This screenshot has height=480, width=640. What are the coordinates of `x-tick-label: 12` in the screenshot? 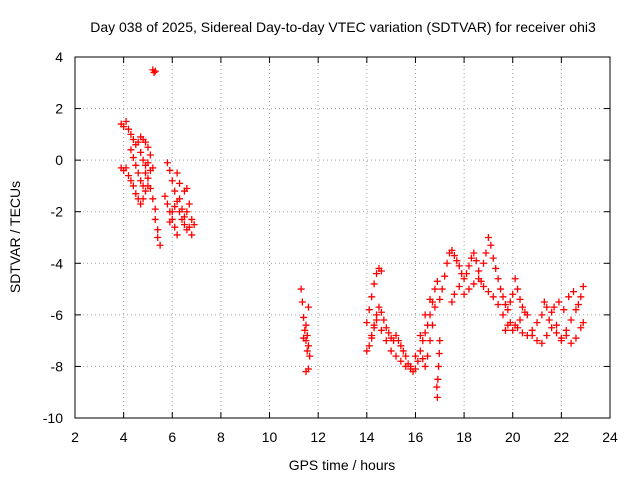 It's located at (318, 437).